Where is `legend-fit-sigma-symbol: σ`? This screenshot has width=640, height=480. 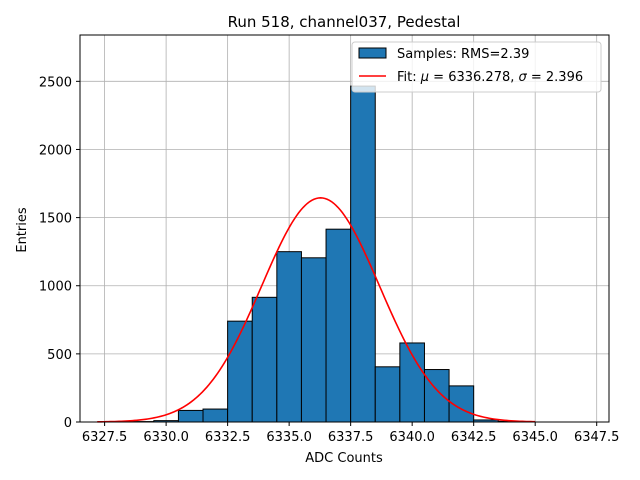
legend-fit-sigma-symbol: σ is located at coordinates (523, 77).